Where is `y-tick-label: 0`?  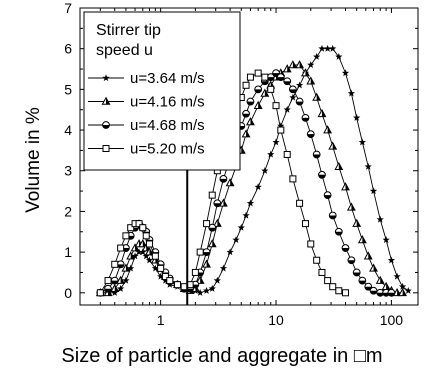 y-tick-label: 0 is located at coordinates (68, 293).